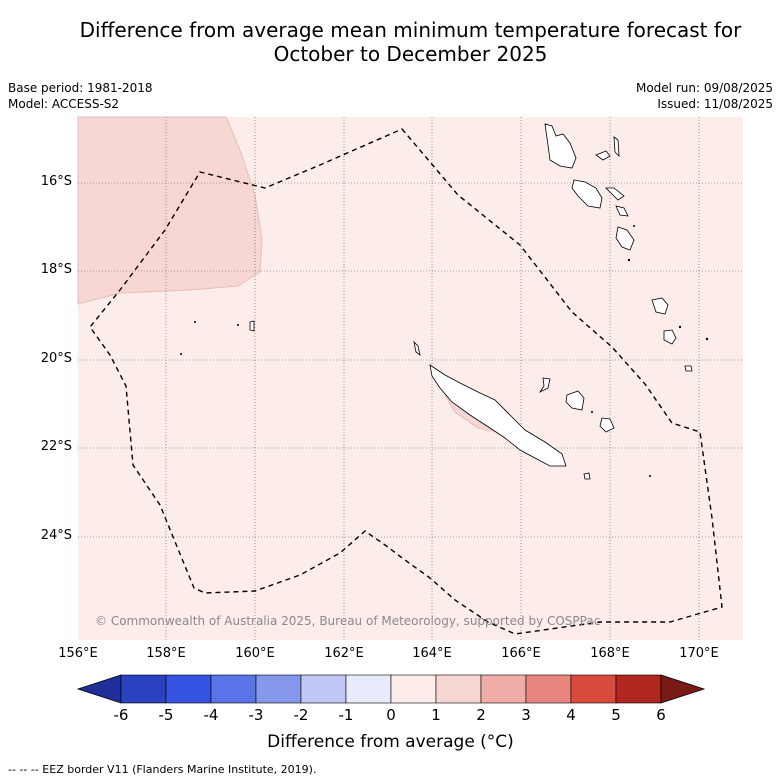 The image size is (781, 781). Describe the element at coordinates (391, 715) in the screenshot. I see `colorbar-tick-label: 0` at that location.